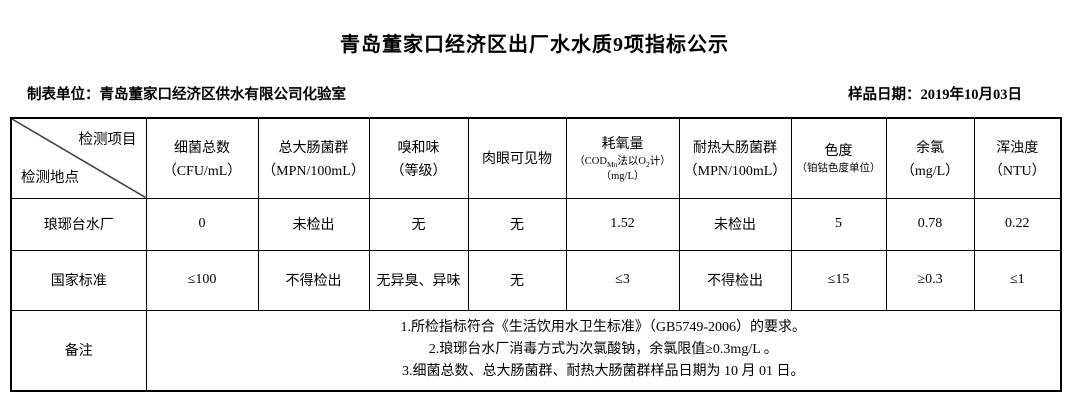 Image resolution: width=1069 pixels, height=400 pixels. I want to click on cell-value: 0.78, so click(930, 224).